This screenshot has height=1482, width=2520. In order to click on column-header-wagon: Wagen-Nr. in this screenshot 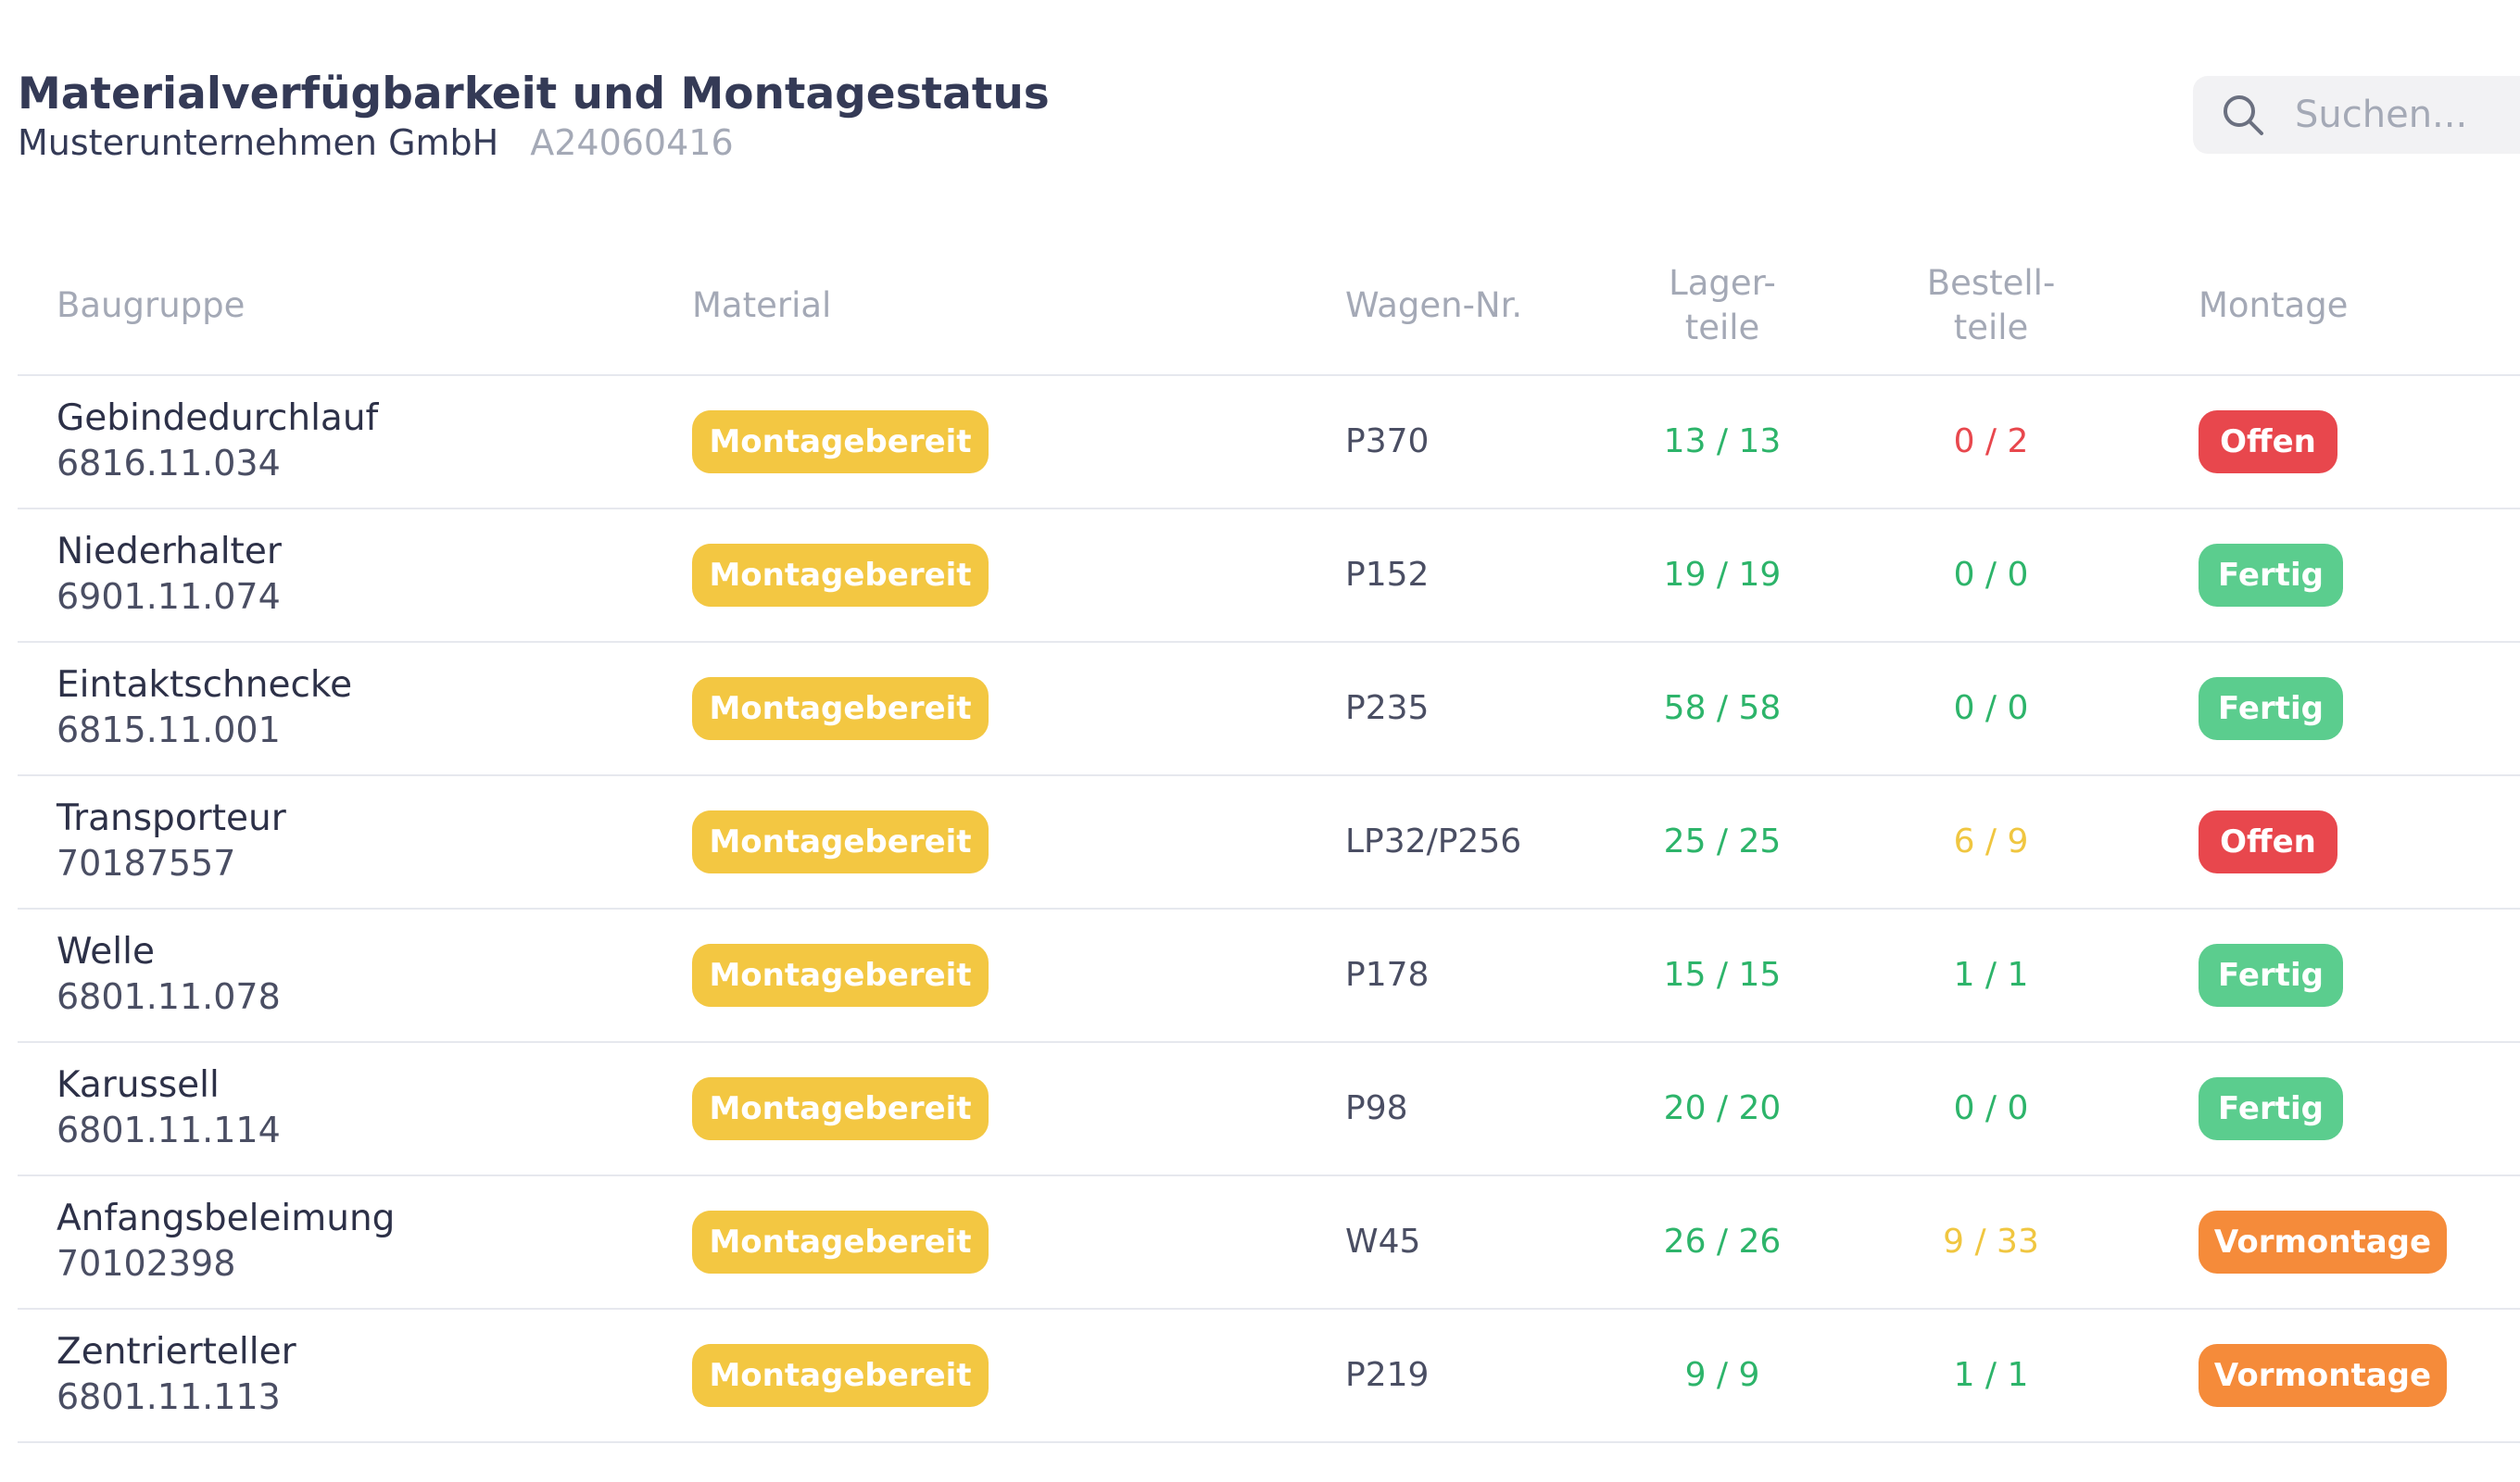, I will do `click(1434, 305)`.